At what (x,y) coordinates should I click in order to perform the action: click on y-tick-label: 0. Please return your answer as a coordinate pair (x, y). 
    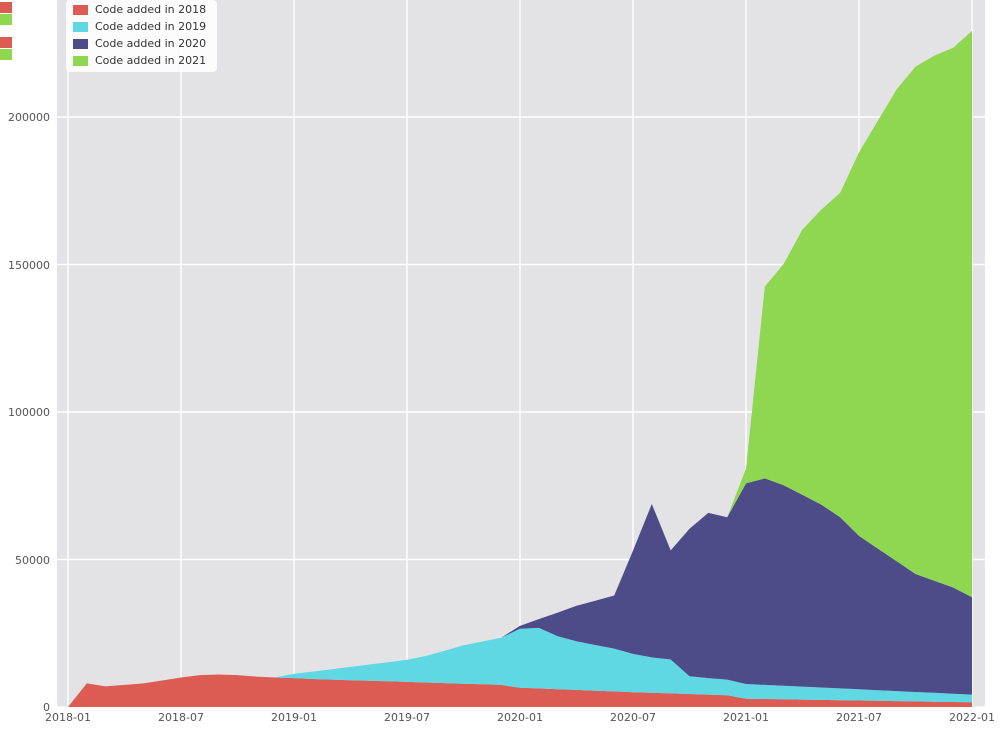
    Looking at the image, I should click on (46, 707).